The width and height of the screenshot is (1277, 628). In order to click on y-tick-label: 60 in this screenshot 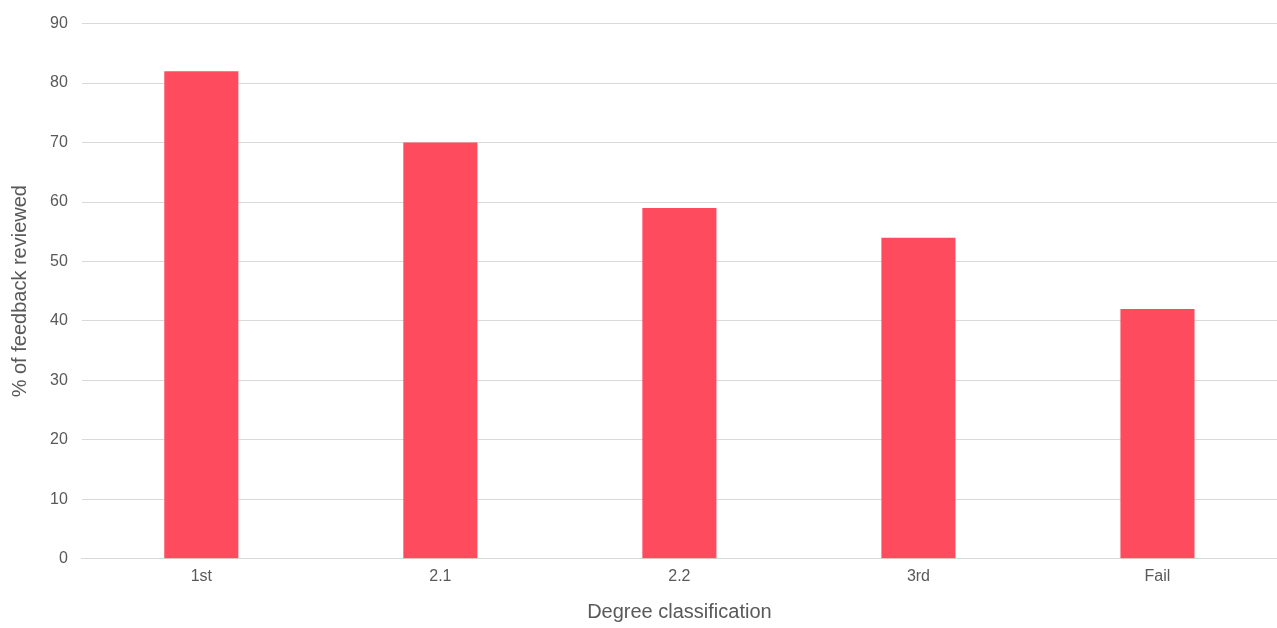, I will do `click(59, 201)`.